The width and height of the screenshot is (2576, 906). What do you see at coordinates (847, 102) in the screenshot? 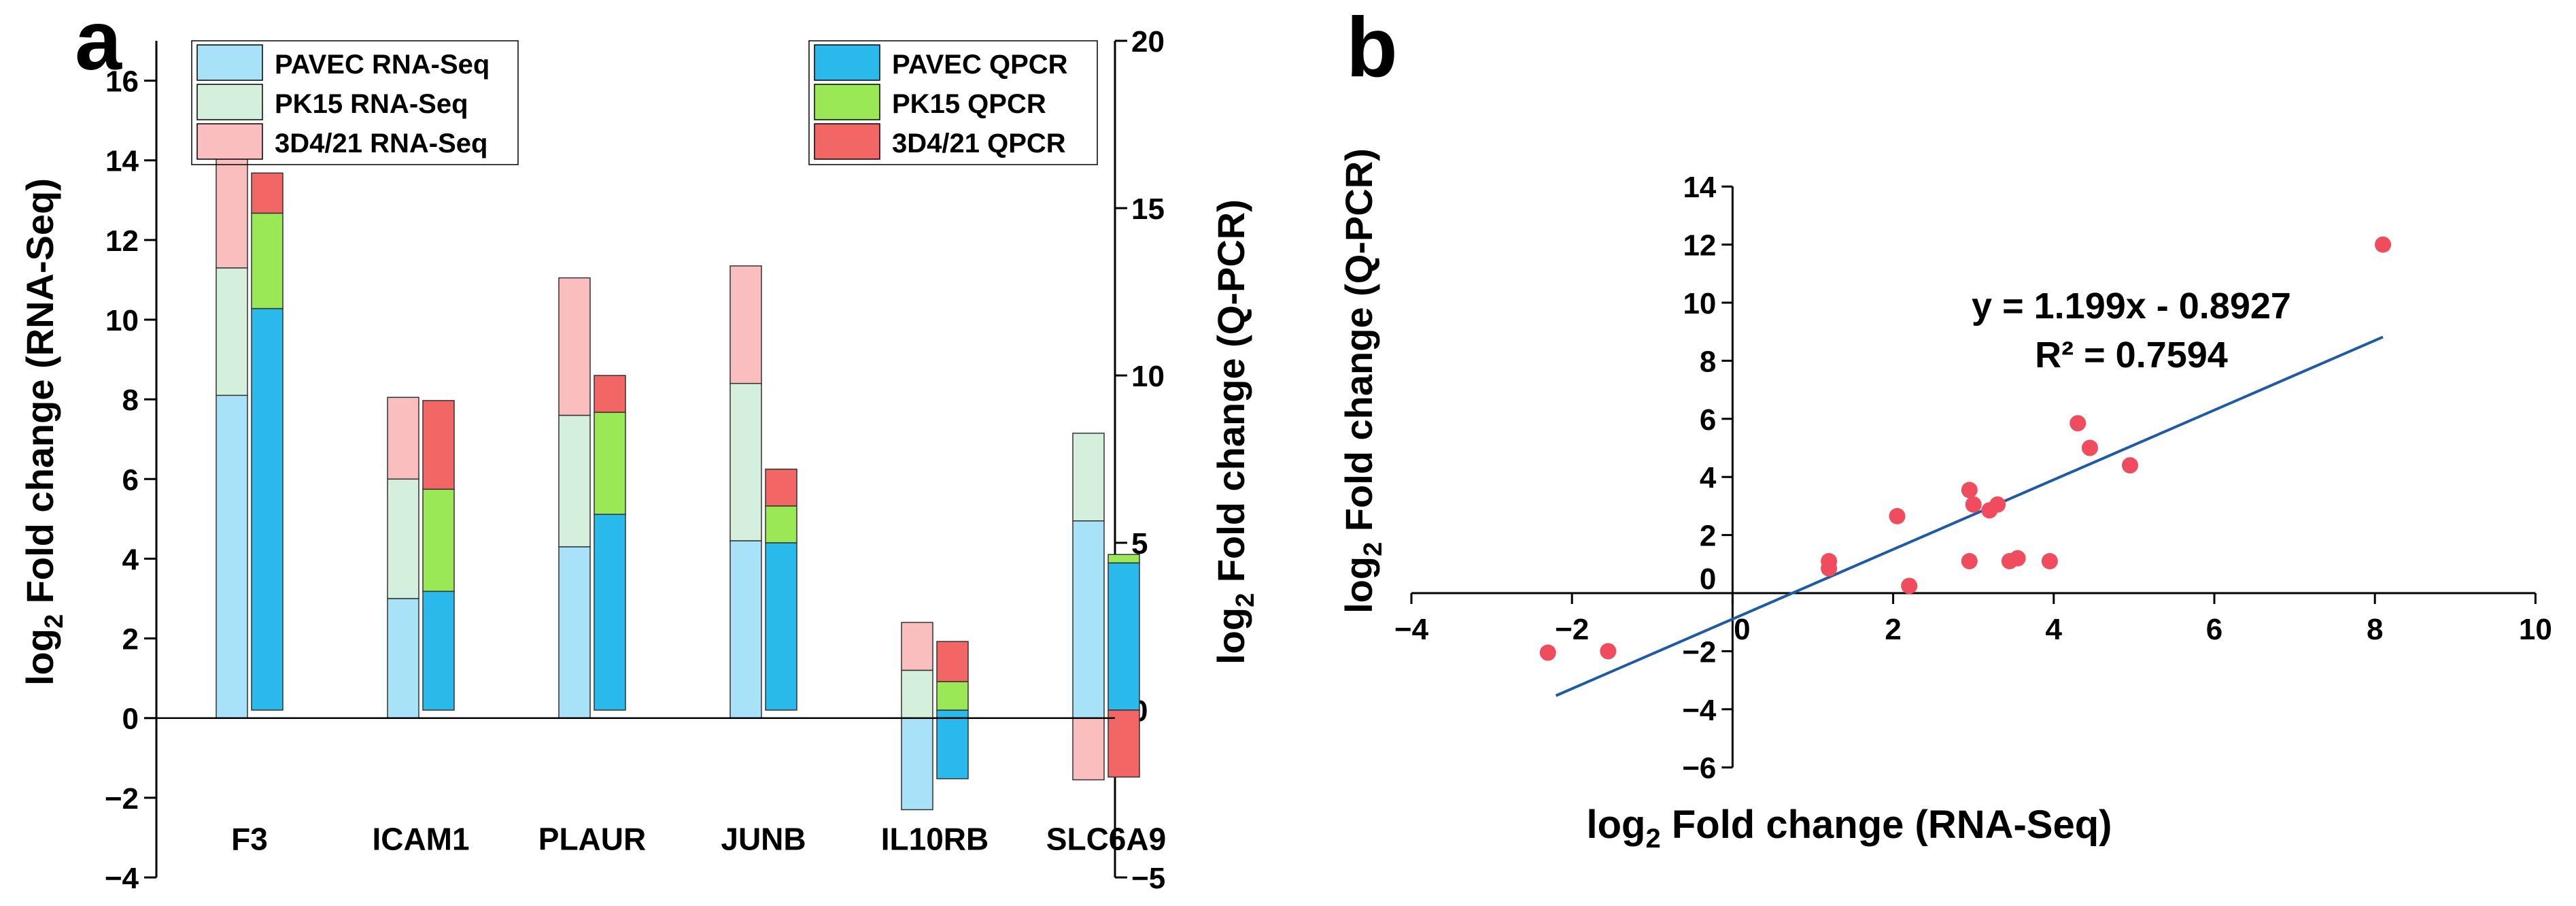
I see `legend-swatch-pk15-qpcr` at bounding box center [847, 102].